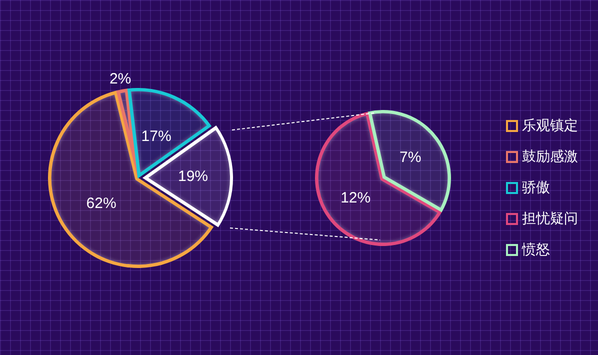  I want to click on data-label: 12%, so click(355, 197).